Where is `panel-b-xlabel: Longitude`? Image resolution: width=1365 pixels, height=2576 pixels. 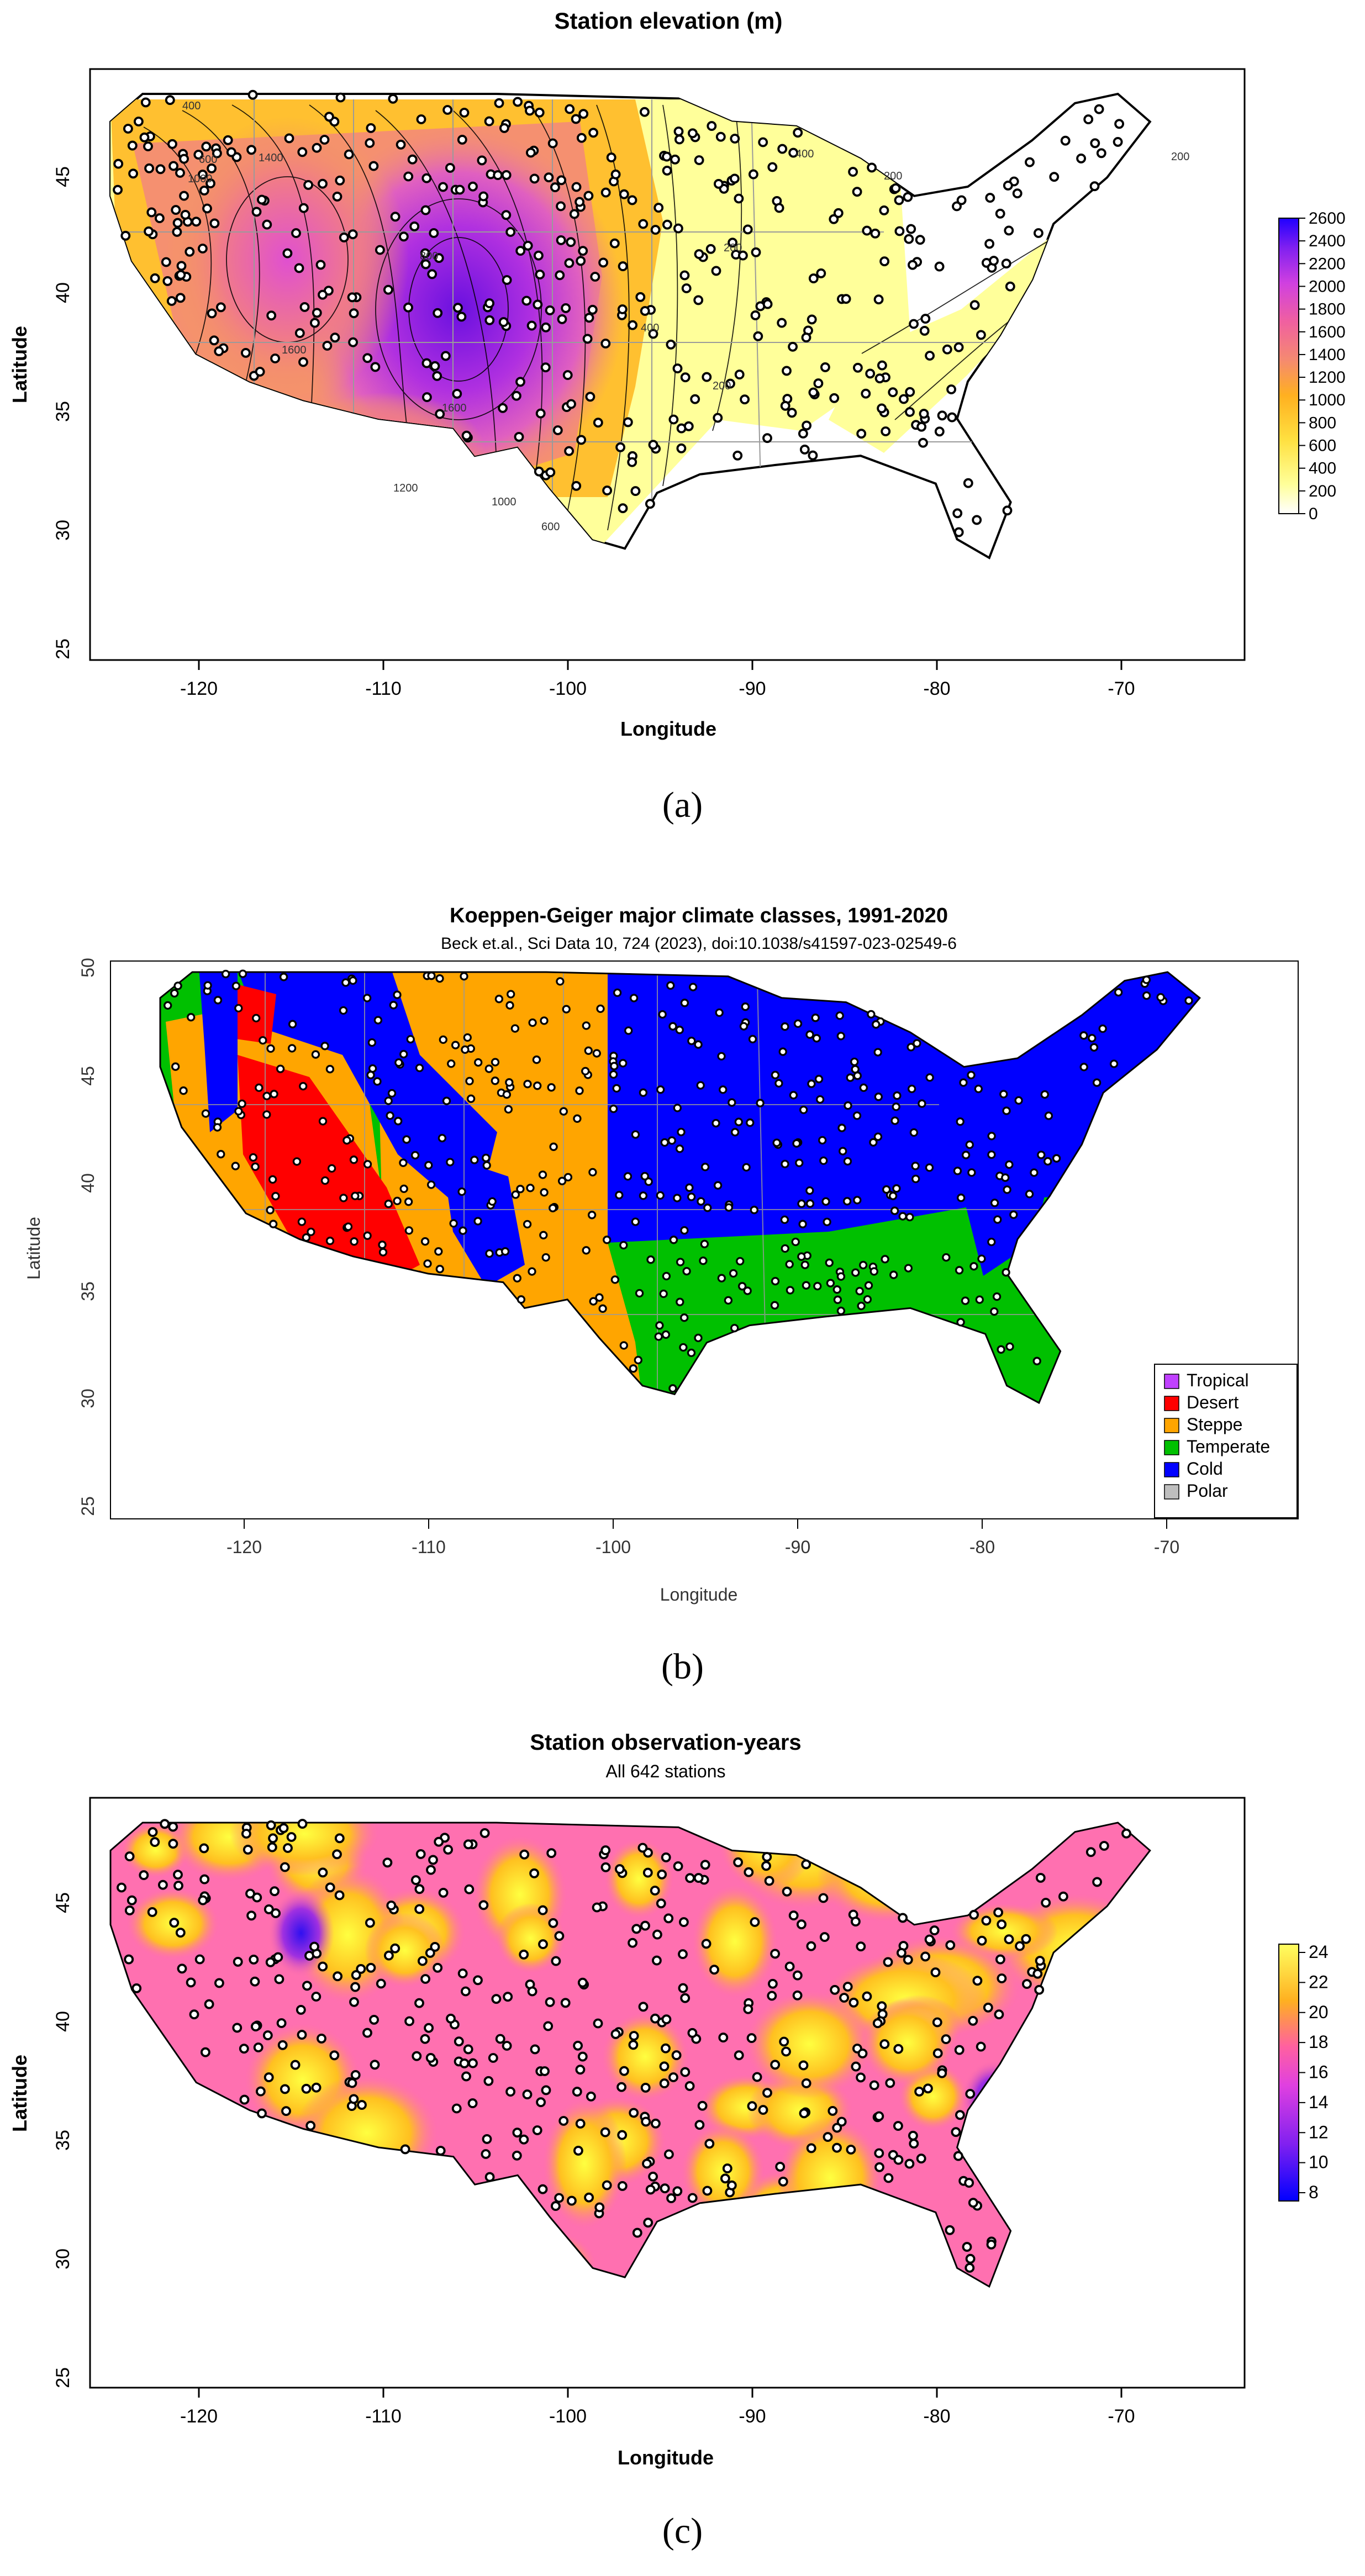 panel-b-xlabel: Longitude is located at coordinates (699, 1594).